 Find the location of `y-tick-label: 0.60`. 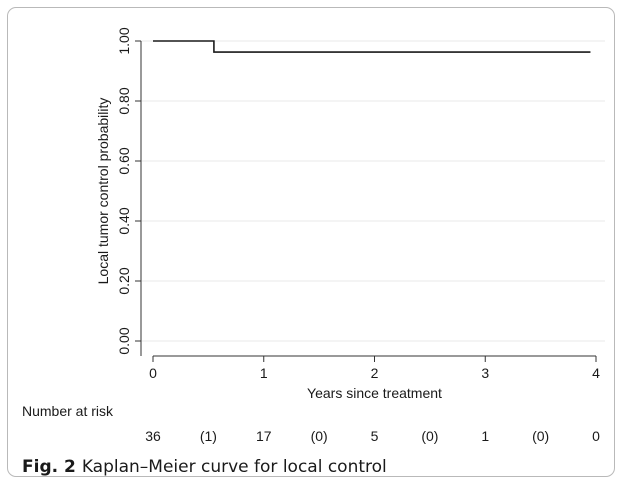

y-tick-label: 0.60 is located at coordinates (124, 160).